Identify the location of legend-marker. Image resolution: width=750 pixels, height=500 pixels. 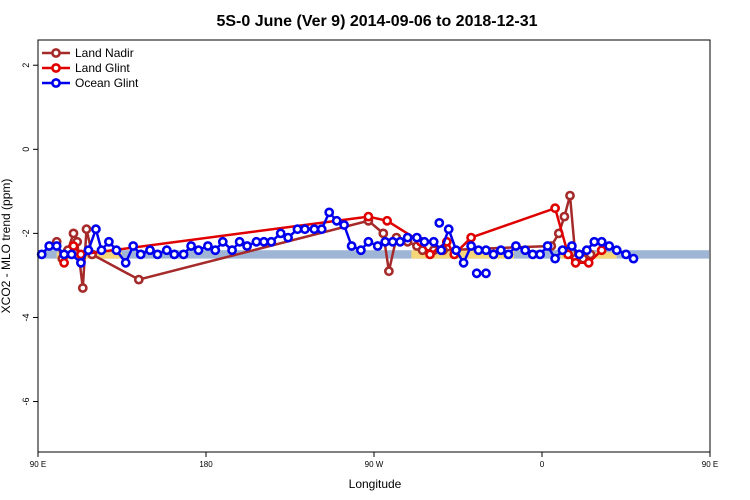
(56, 53).